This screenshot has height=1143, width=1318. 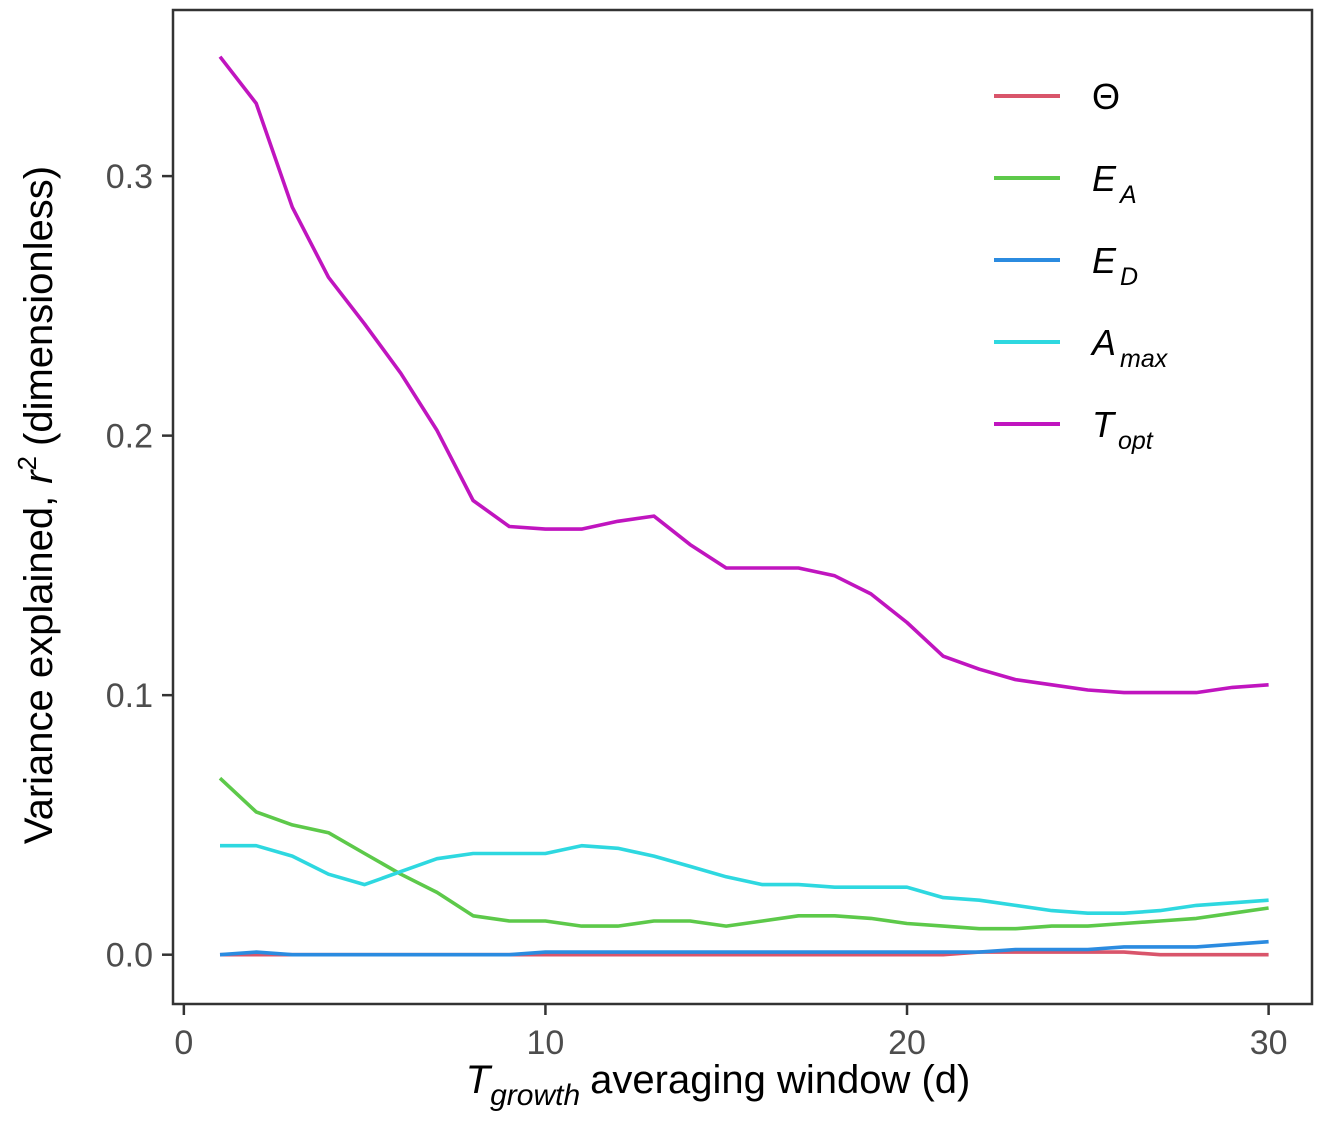 What do you see at coordinates (129, 437) in the screenshot?
I see `y-tick-label: 0.2` at bounding box center [129, 437].